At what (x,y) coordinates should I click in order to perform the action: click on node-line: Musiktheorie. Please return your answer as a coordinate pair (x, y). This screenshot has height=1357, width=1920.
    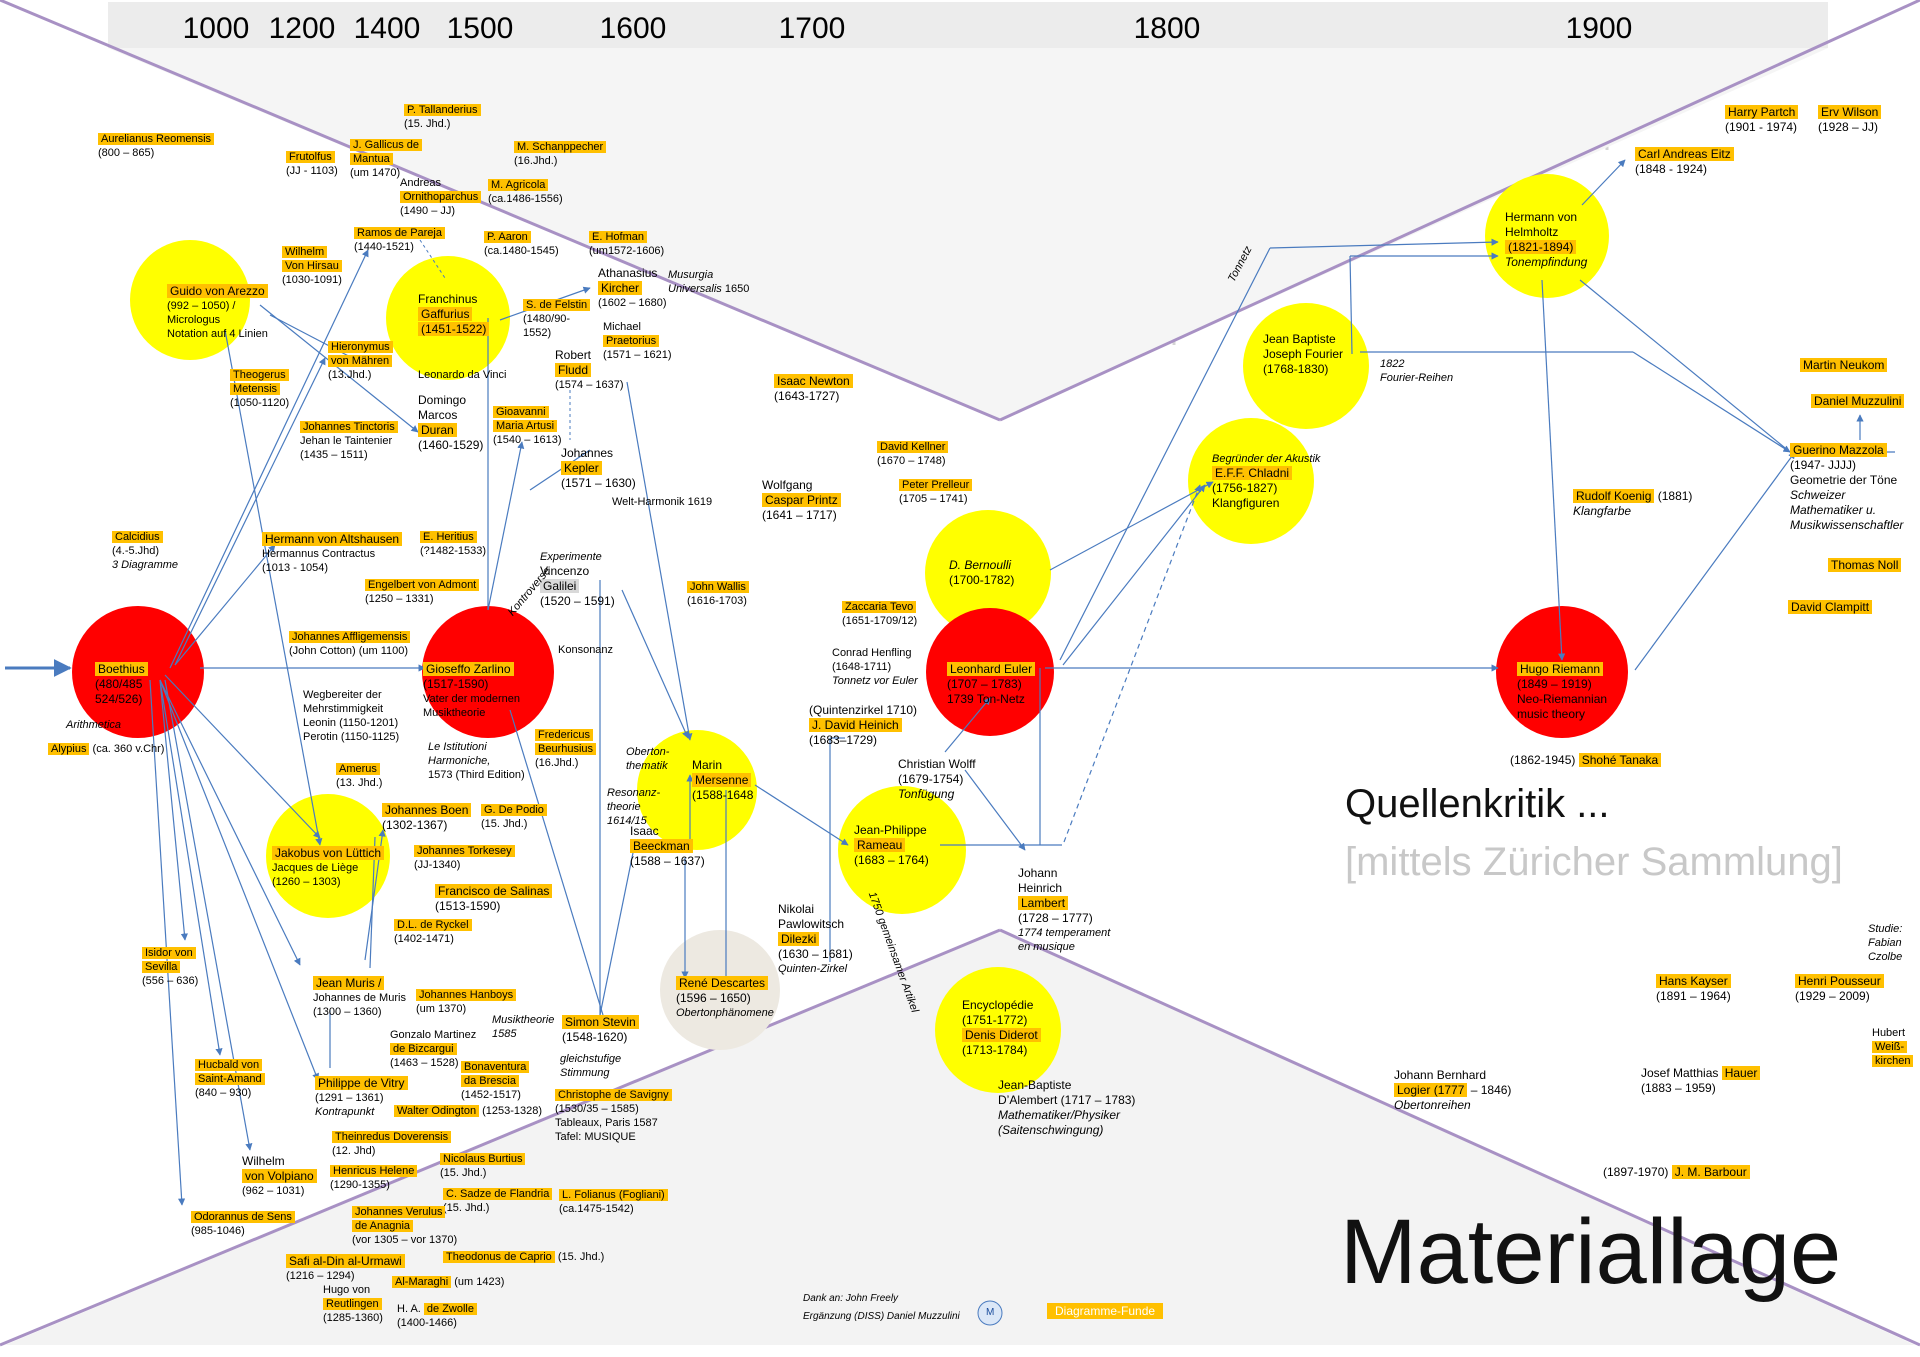
    Looking at the image, I should click on (523, 1020).